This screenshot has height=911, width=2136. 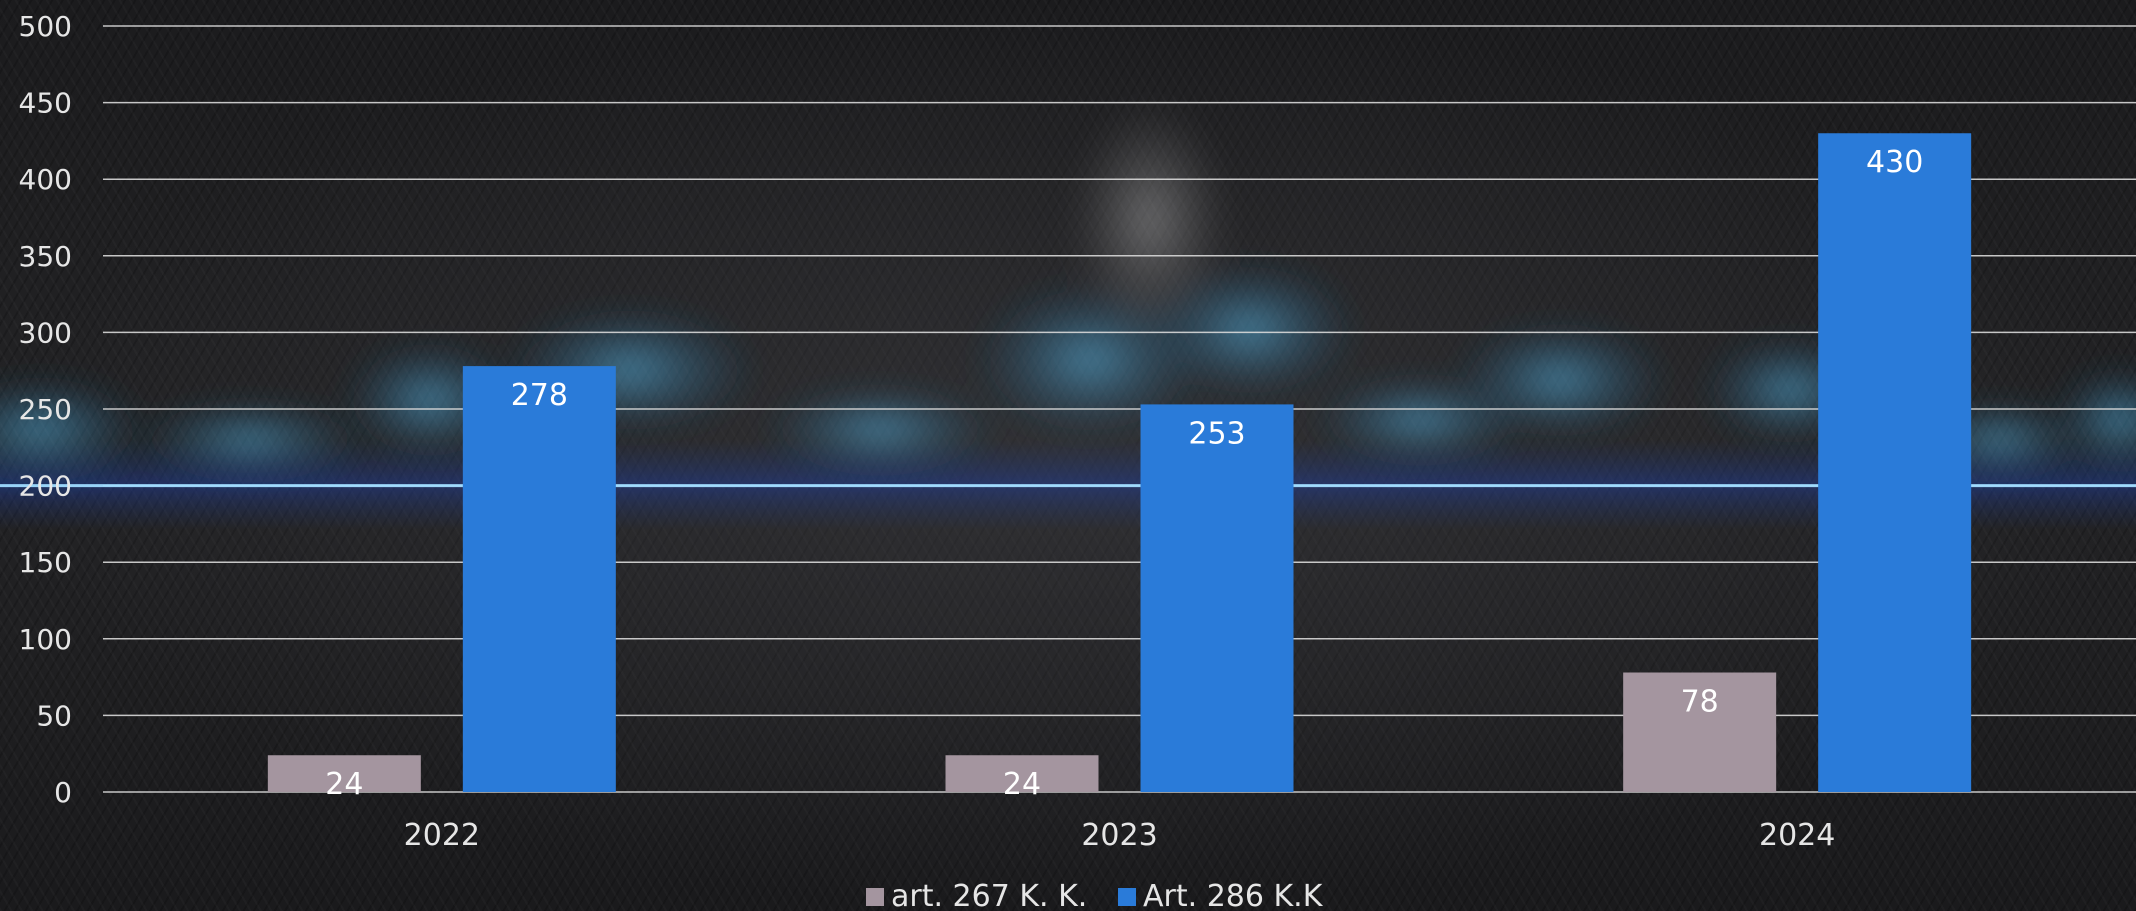 What do you see at coordinates (1095, 895) in the screenshot?
I see `legend: art. 267 K. K. Art. 286 K.K` at bounding box center [1095, 895].